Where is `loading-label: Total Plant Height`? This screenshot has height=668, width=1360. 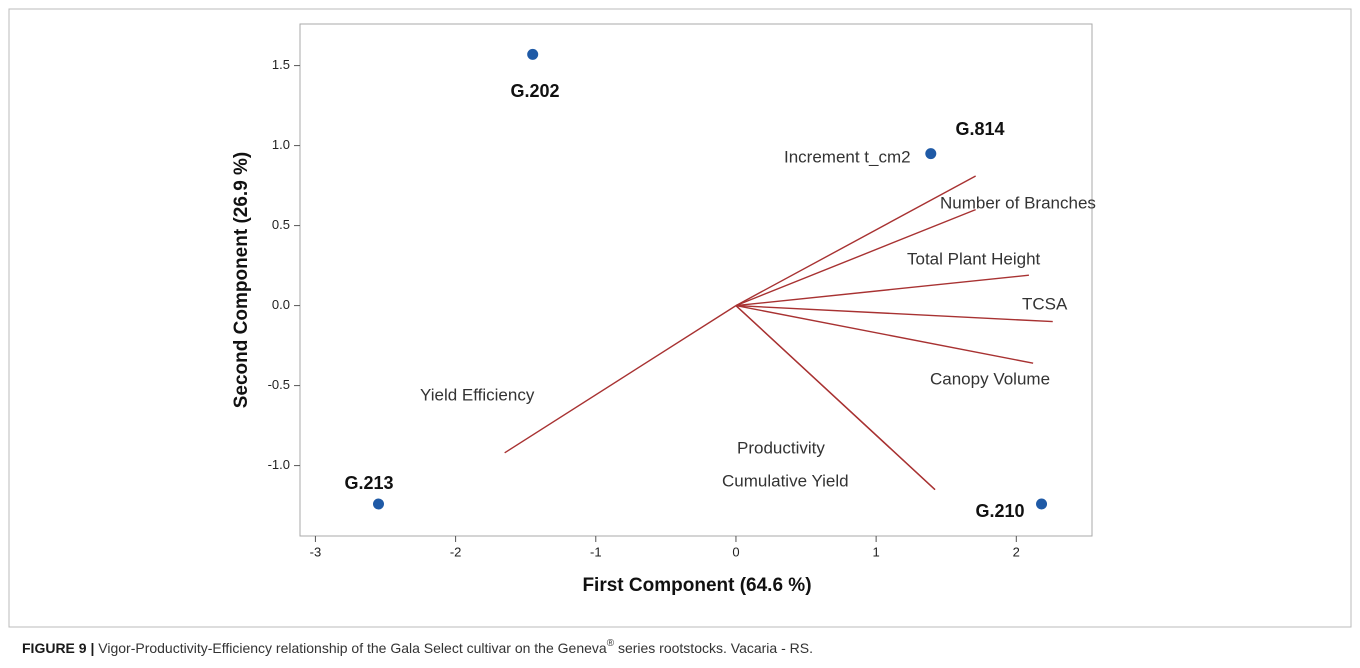
loading-label: Total Plant Height is located at coordinates (974, 258).